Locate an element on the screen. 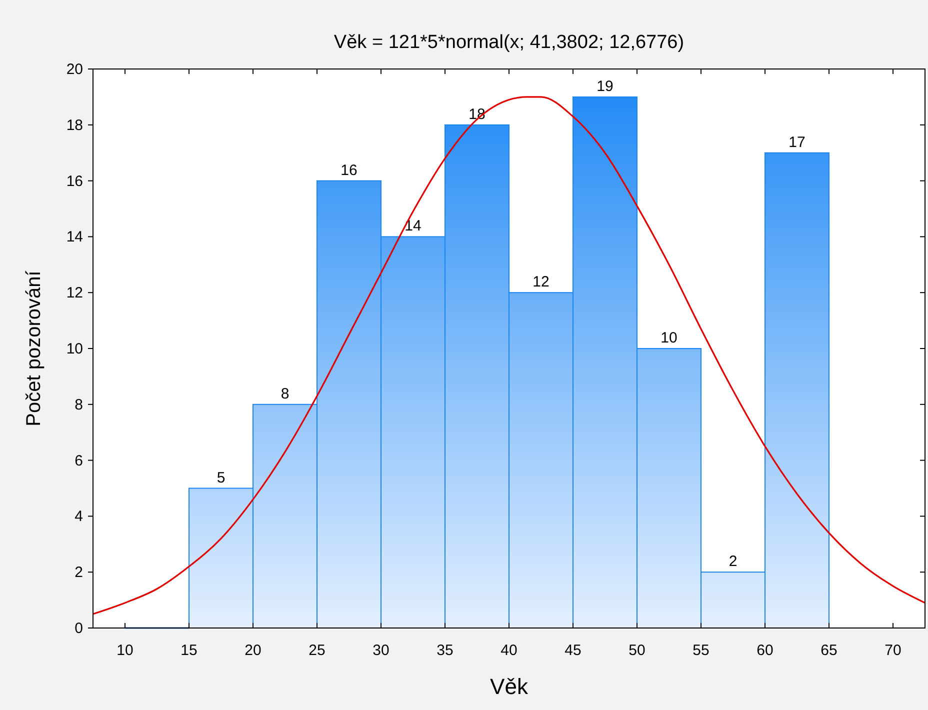 The width and height of the screenshot is (928, 710). x-tick-label: 10 is located at coordinates (125, 650).